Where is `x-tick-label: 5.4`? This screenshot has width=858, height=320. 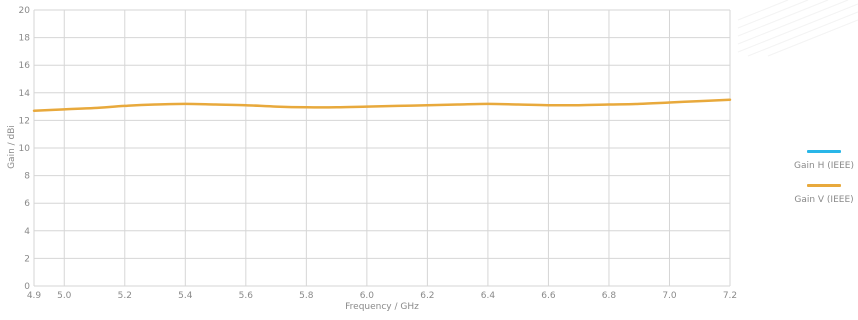
x-tick-label: 5.4 is located at coordinates (185, 296).